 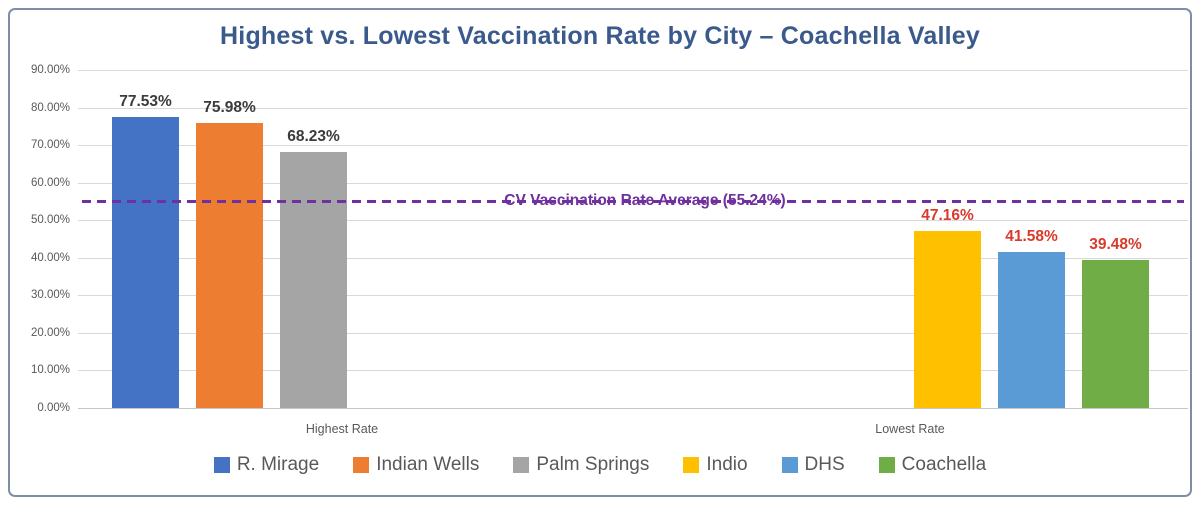 I want to click on legend-label: Palm Springs, so click(x=593, y=464).